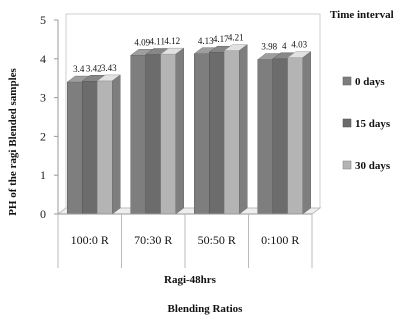 Image resolution: width=409 pixels, height=320 pixels. I want to click on x-axis-title: Blending Ratios, so click(206, 309).